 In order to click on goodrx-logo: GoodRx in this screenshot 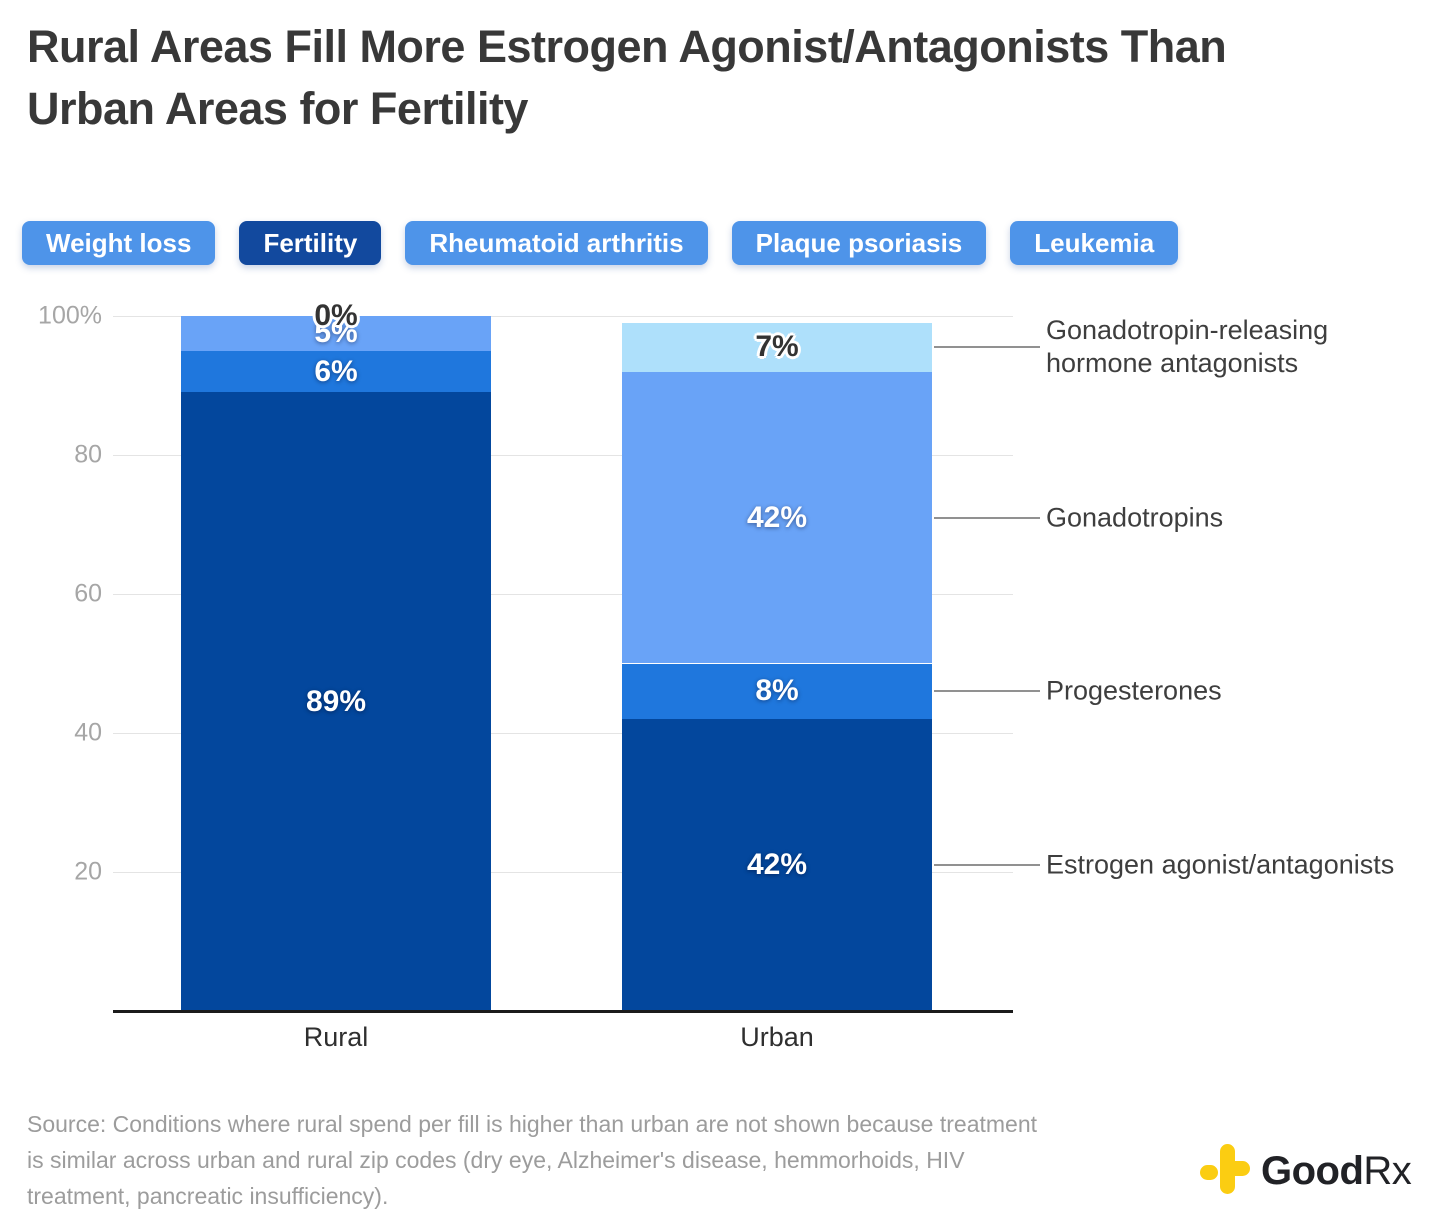, I will do `click(1306, 1171)`.